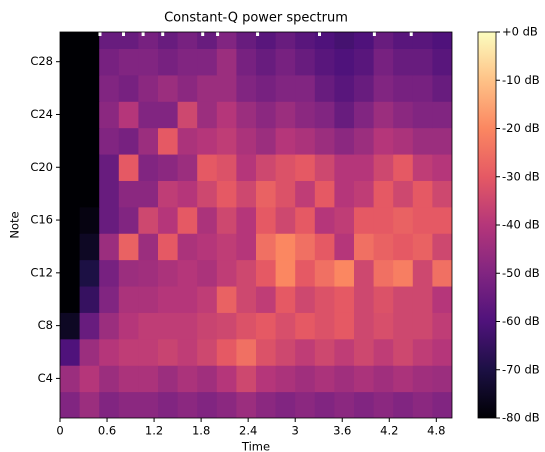  Describe the element at coordinates (436, 431) in the screenshot. I see `x-tick-label: 4.8` at that location.